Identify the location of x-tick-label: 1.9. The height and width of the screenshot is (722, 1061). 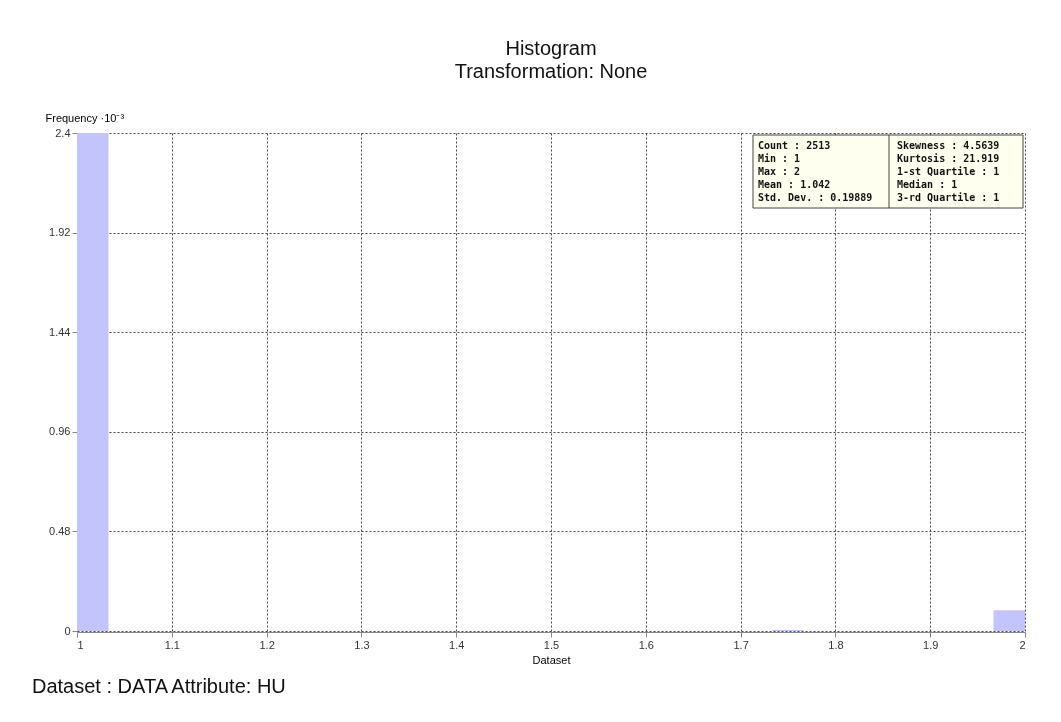
(931, 644).